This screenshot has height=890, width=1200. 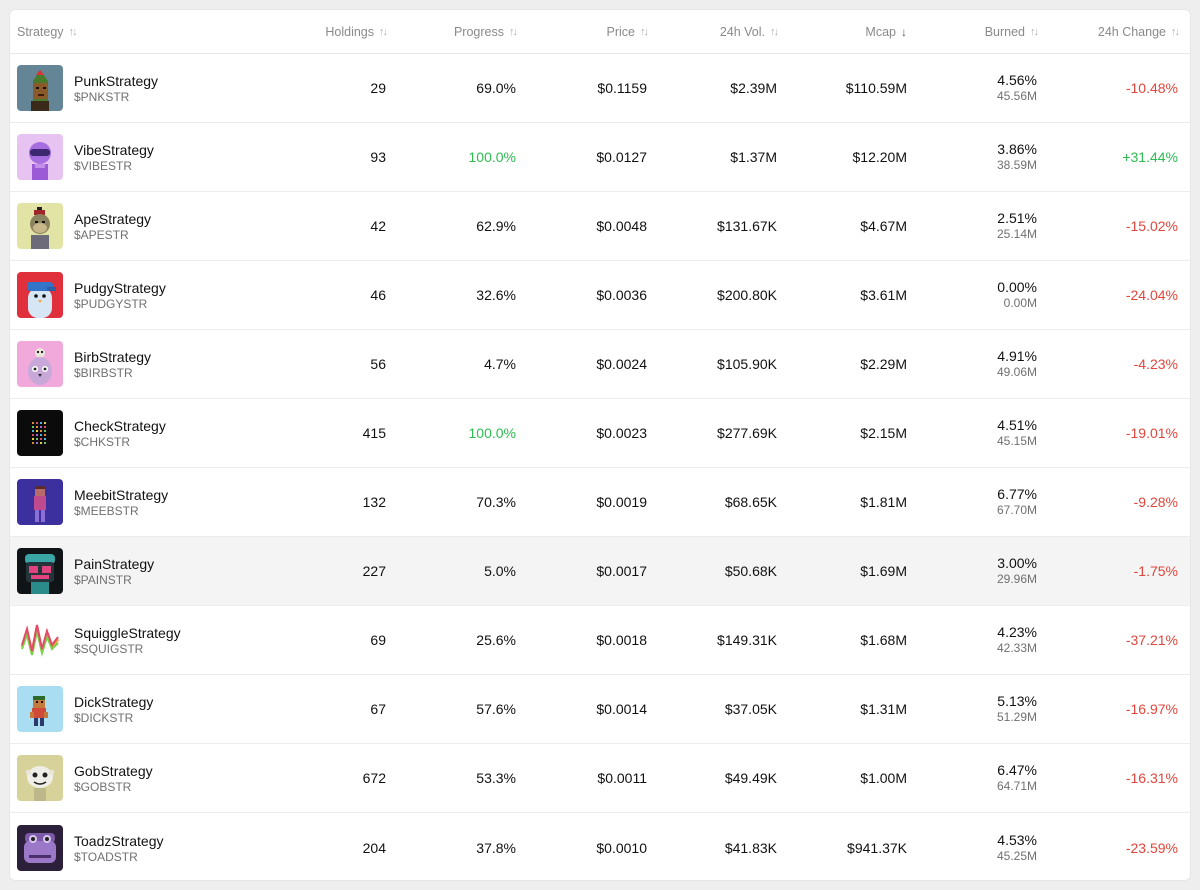 I want to click on column-header-change: 24h Change ↑↓, so click(x=1108, y=32).